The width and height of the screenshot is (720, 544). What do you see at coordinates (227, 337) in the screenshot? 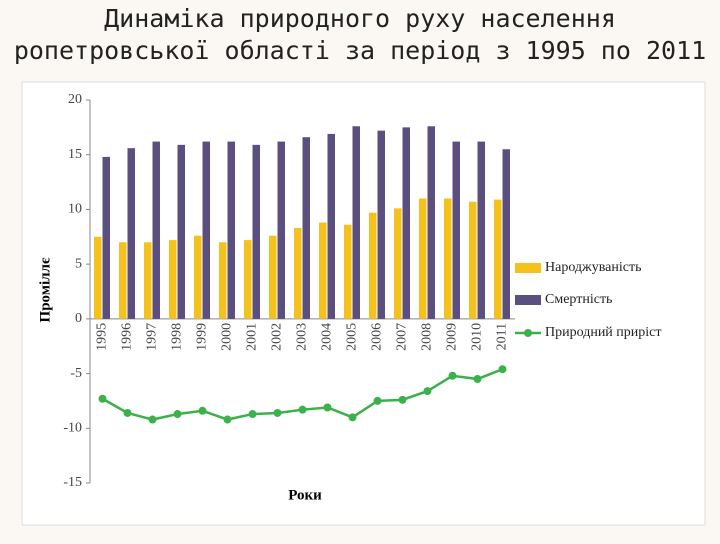
I see `x-tick-label: 2000` at bounding box center [227, 337].